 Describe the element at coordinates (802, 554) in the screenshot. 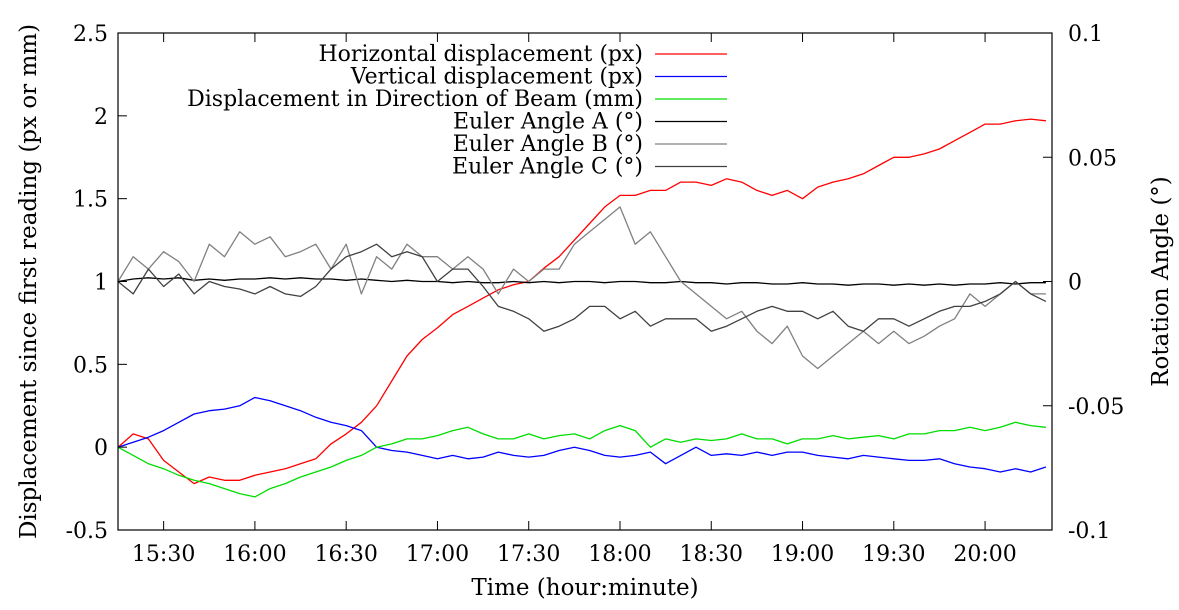

I see `x-tick-label: 19:00` at that location.